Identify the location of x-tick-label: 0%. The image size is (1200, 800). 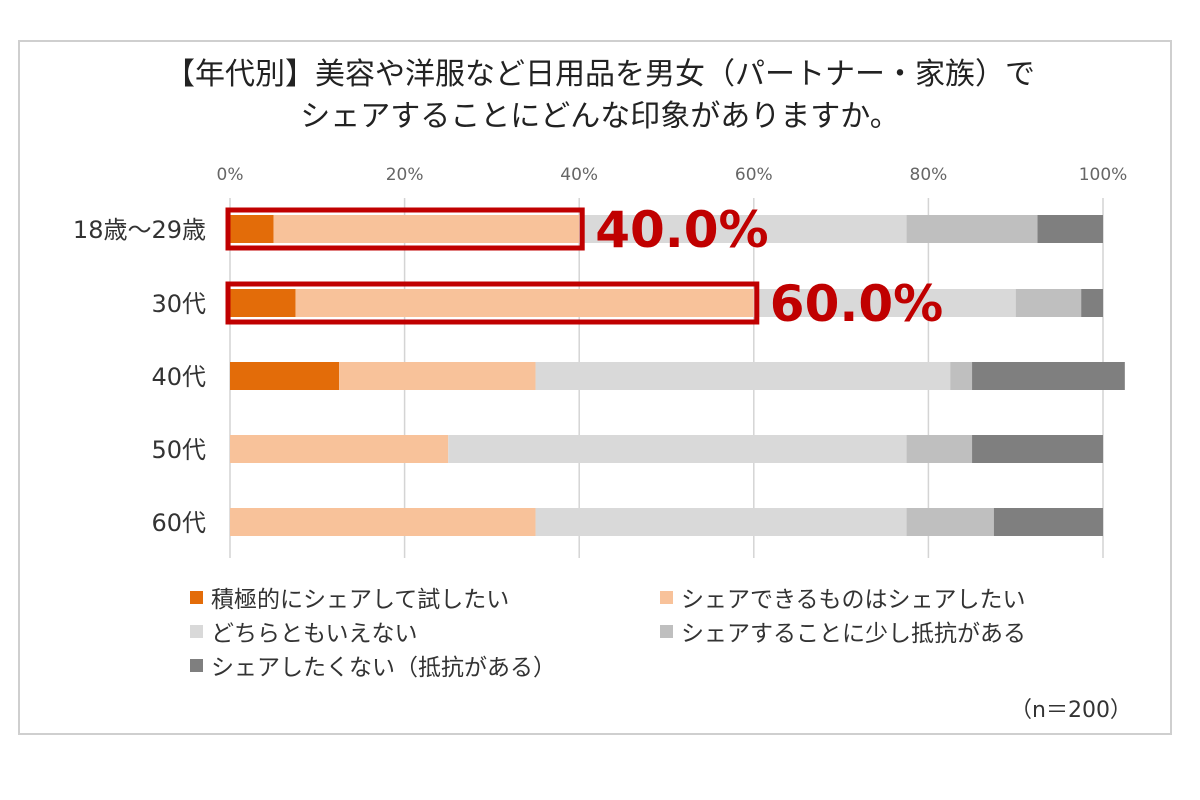
(230, 175).